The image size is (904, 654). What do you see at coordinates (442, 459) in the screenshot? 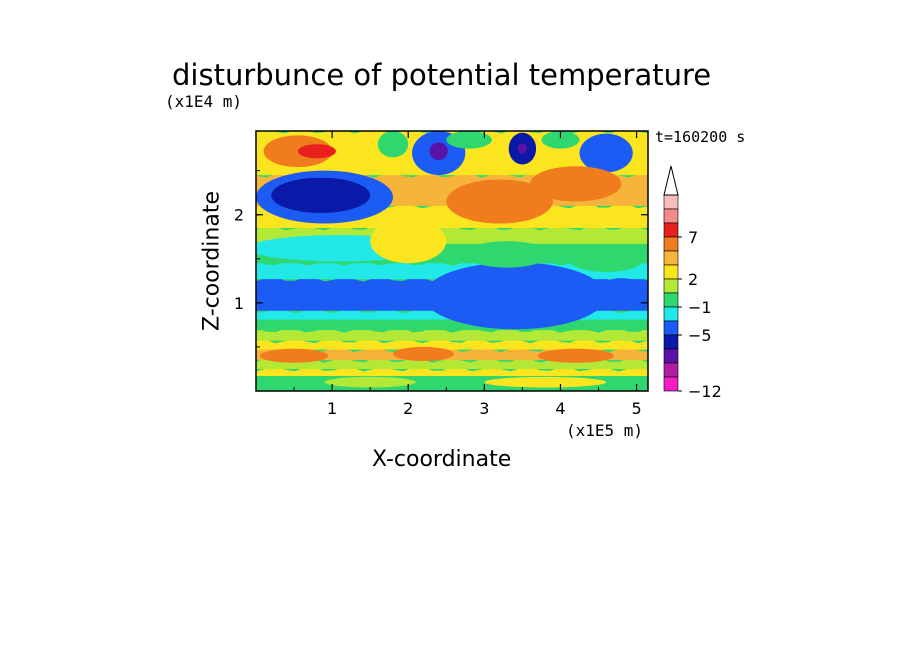
I see `x-axis-label: X-coordinate` at bounding box center [442, 459].